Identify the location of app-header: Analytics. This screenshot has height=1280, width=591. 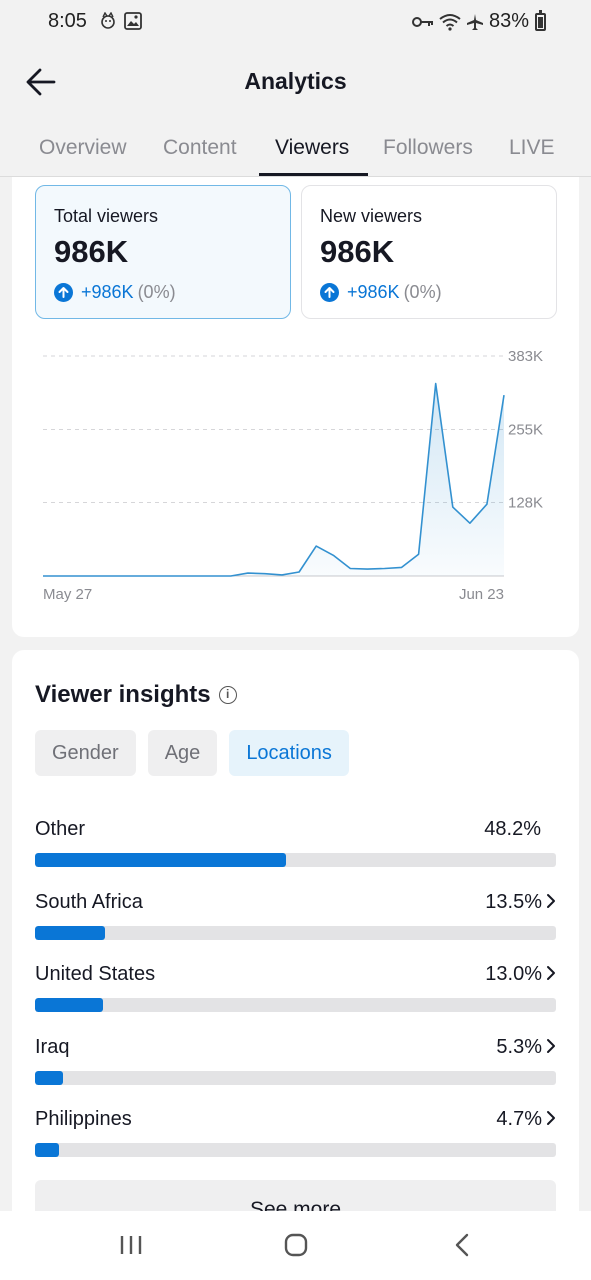
(295, 82).